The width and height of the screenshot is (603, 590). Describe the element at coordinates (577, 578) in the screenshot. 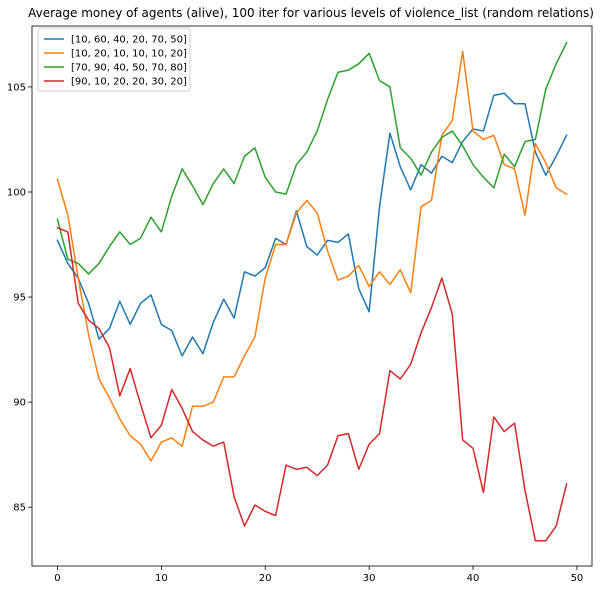

I see `x-tick-label: 50` at that location.